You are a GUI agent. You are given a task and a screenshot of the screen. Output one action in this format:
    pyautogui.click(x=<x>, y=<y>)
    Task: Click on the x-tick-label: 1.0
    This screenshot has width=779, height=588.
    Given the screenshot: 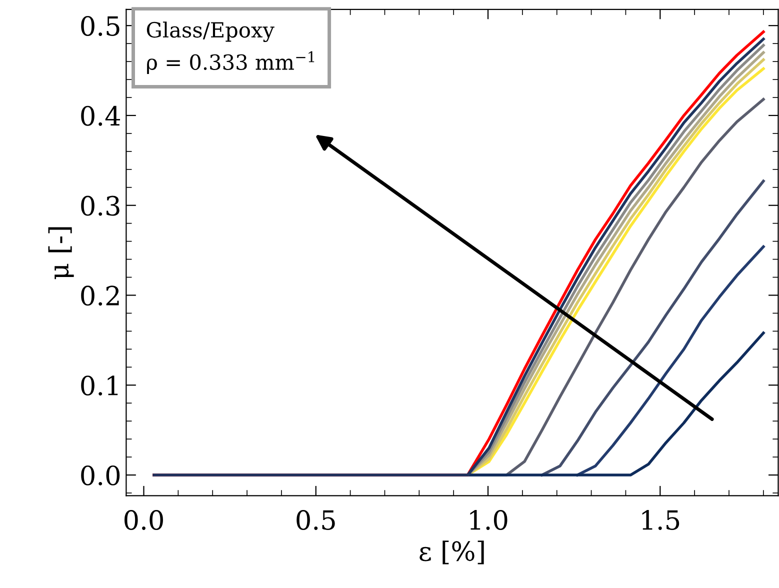 What is the action you would take?
    pyautogui.click(x=489, y=520)
    